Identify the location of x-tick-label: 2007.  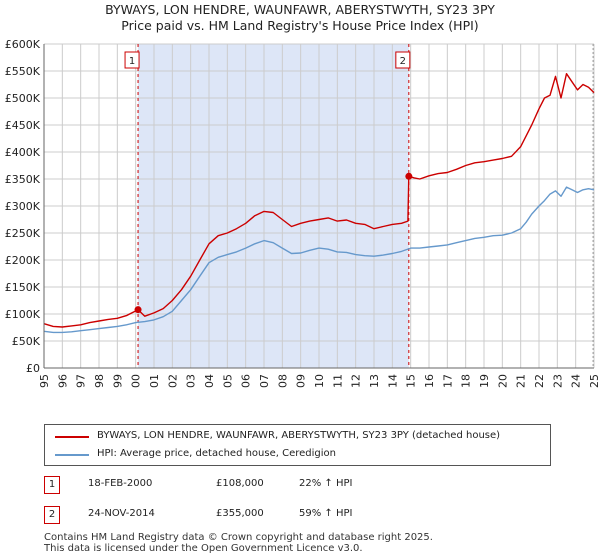
(264, 381).